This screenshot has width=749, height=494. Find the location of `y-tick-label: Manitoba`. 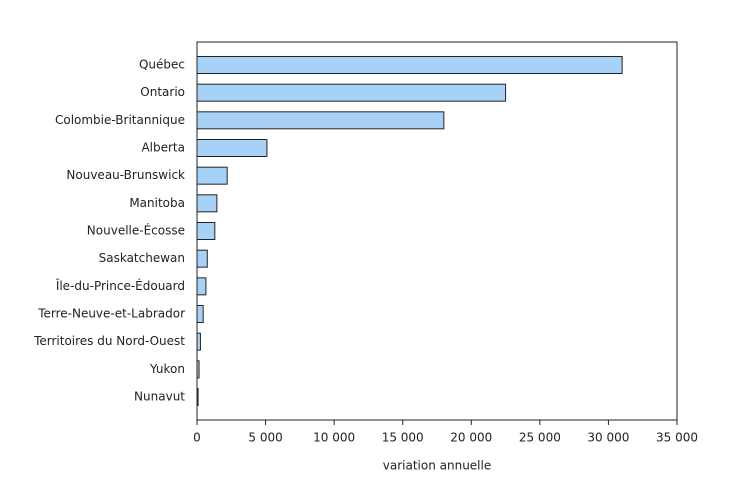

y-tick-label: Manitoba is located at coordinates (157, 203).